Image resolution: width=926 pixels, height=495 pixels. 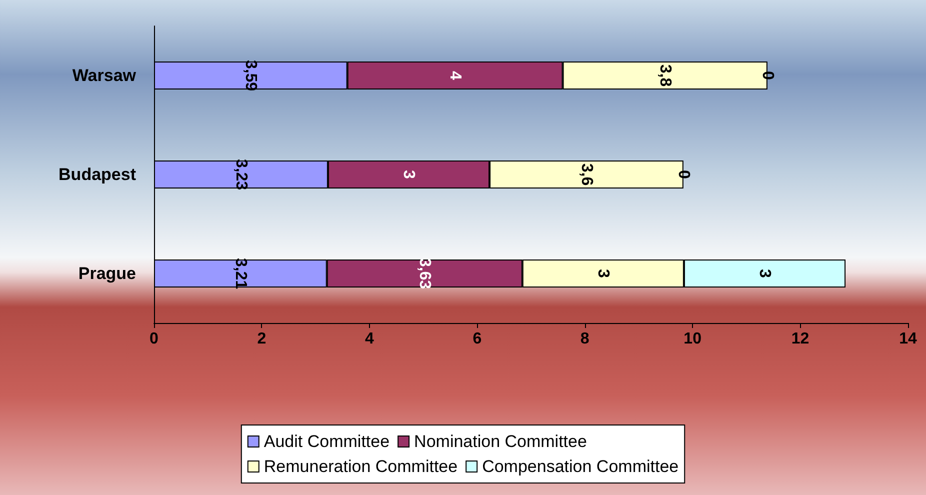 What do you see at coordinates (477, 339) in the screenshot?
I see `x-tick-label: 6` at bounding box center [477, 339].